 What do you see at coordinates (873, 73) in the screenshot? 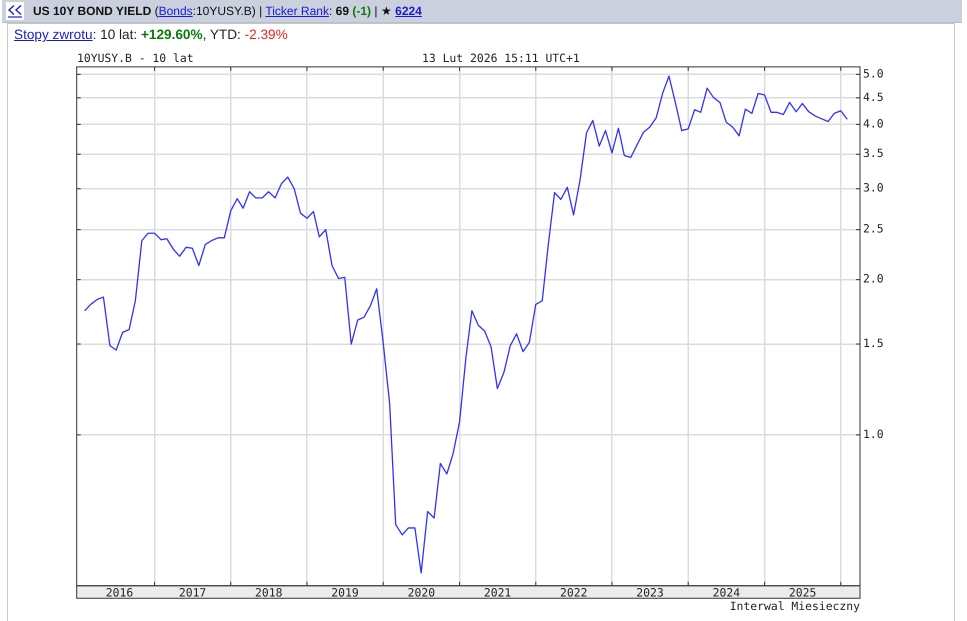
I see `y-tick-label: 5.0` at bounding box center [873, 73].